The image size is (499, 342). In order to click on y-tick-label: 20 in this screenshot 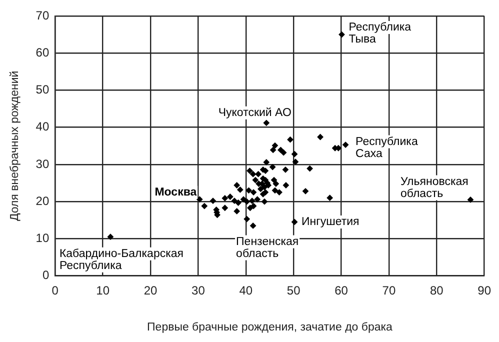, I will do `click(43, 201)`.